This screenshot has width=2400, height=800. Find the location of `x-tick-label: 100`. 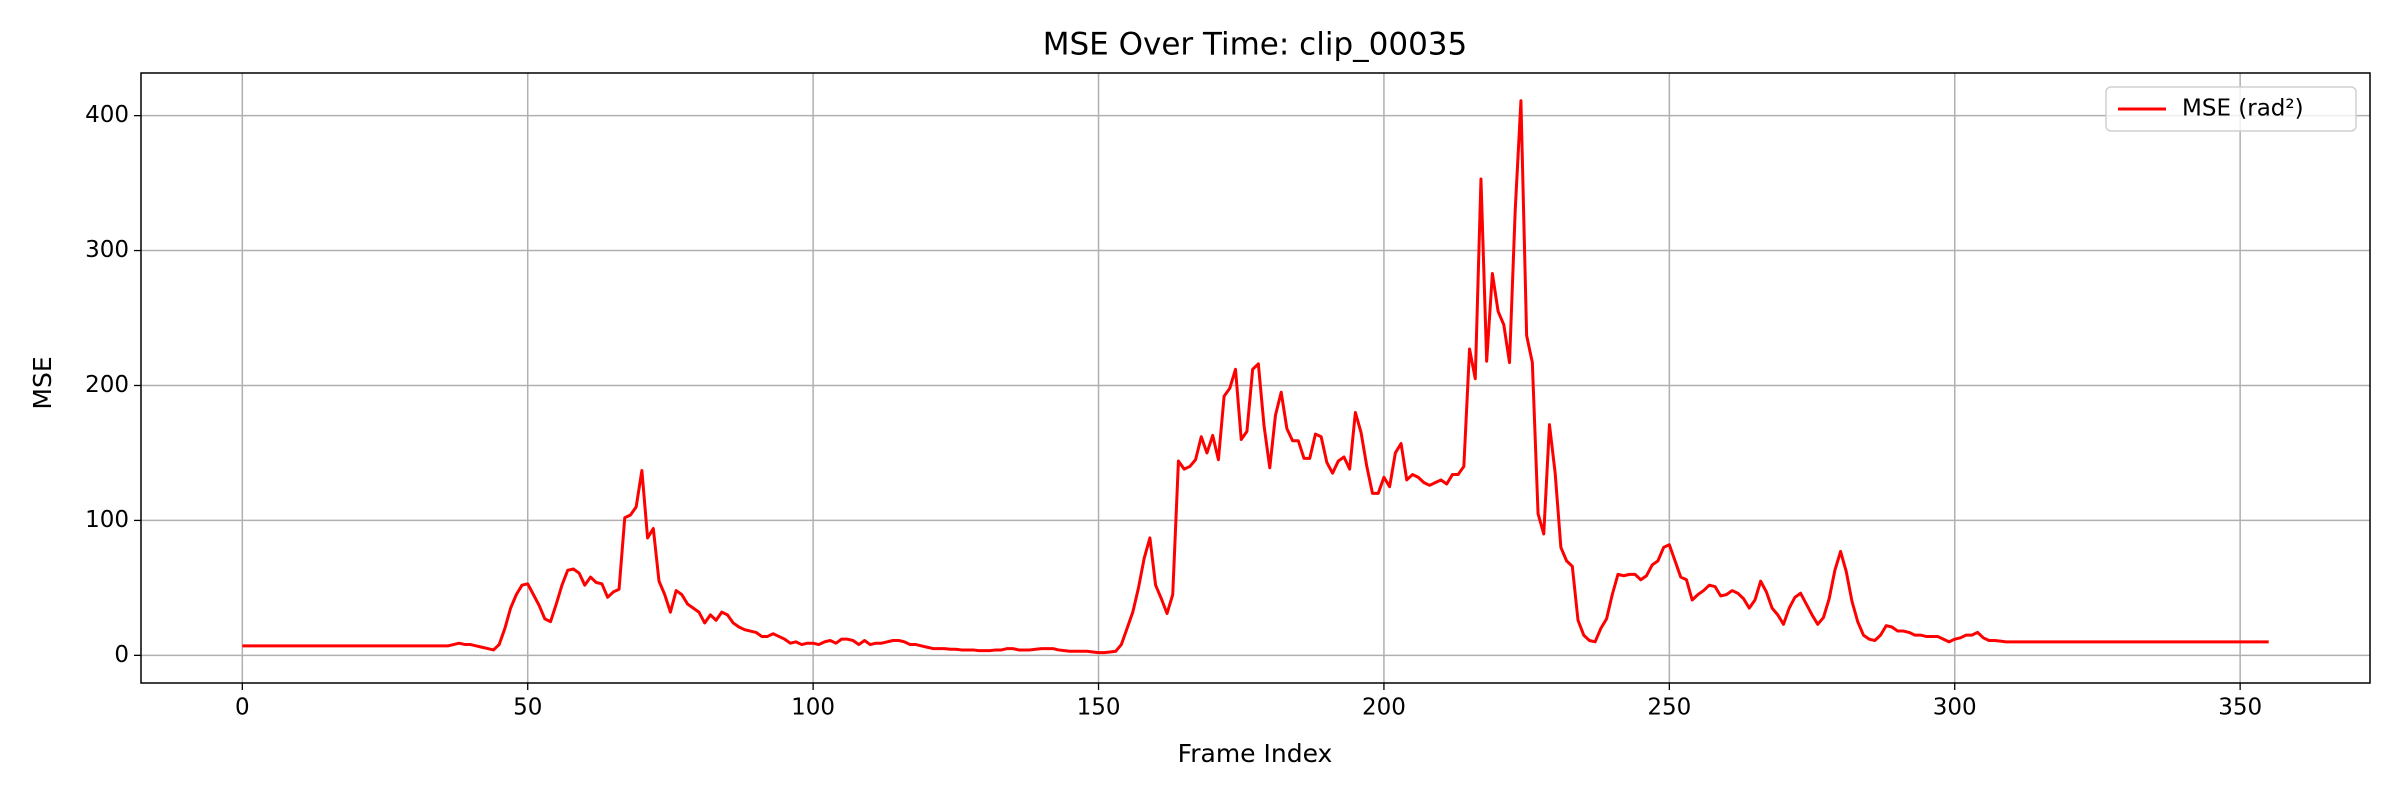

x-tick-label: 100 is located at coordinates (813, 708).